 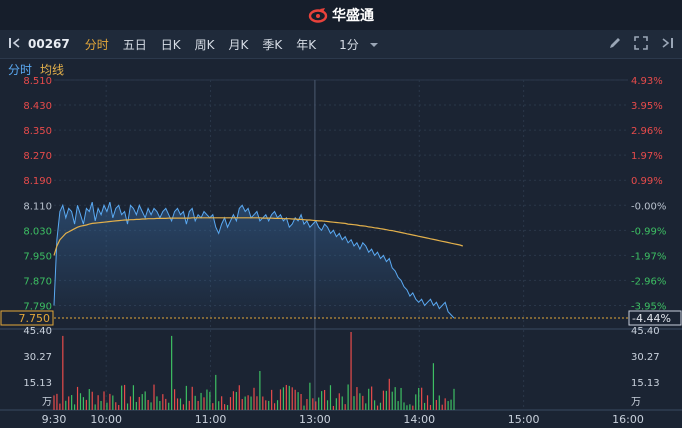 I want to click on chart-legend: 分时 均线, so click(x=341, y=69).